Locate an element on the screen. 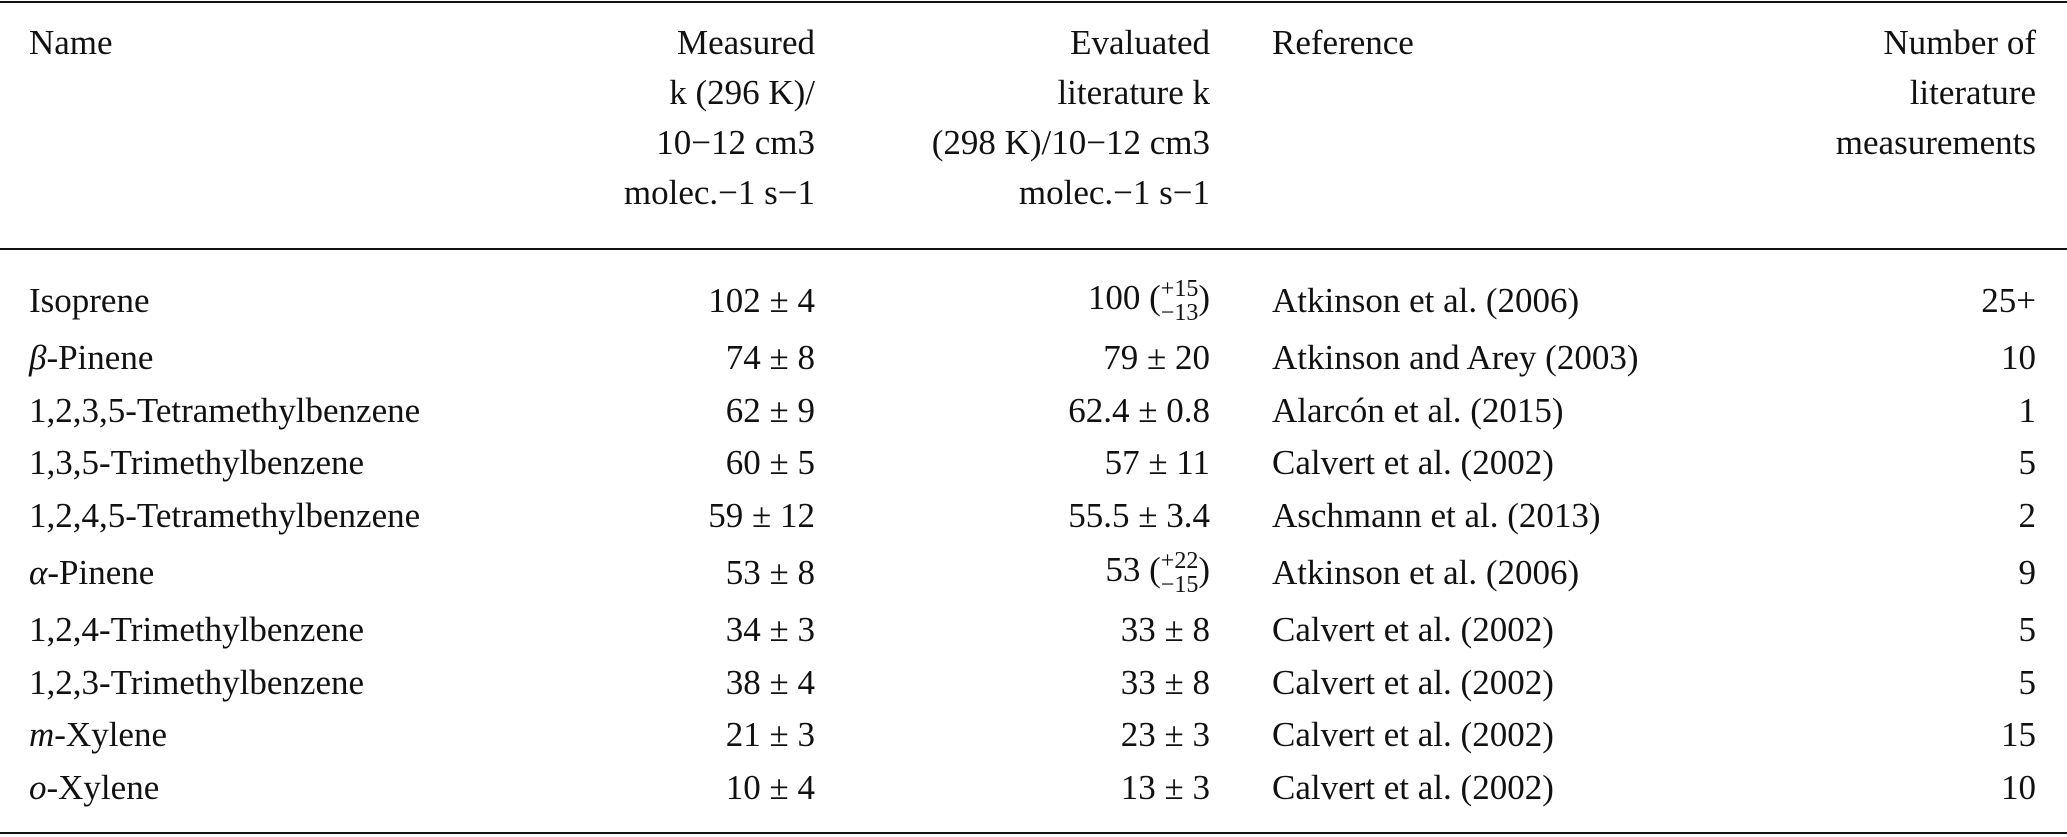  measurement-count: 25+ is located at coordinates (2008, 300).